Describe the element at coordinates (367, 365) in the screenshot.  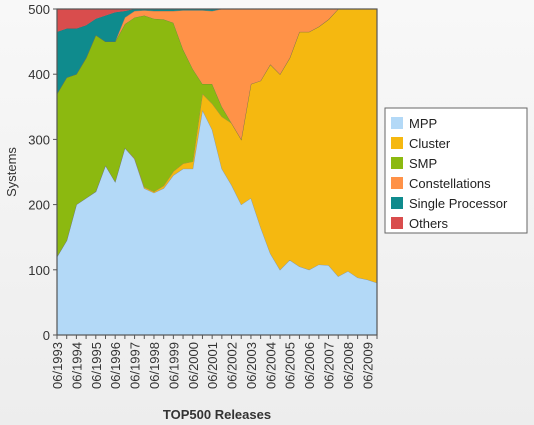
I see `x-tick-label: 06/2009` at that location.